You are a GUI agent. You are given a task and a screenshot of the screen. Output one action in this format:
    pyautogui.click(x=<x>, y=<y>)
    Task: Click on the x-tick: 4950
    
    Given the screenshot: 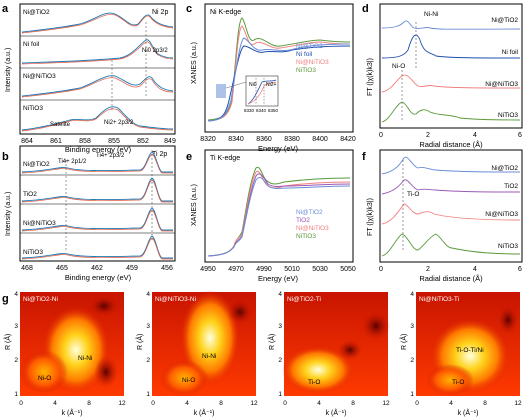 What is the action you would take?
    pyautogui.click(x=208, y=269)
    